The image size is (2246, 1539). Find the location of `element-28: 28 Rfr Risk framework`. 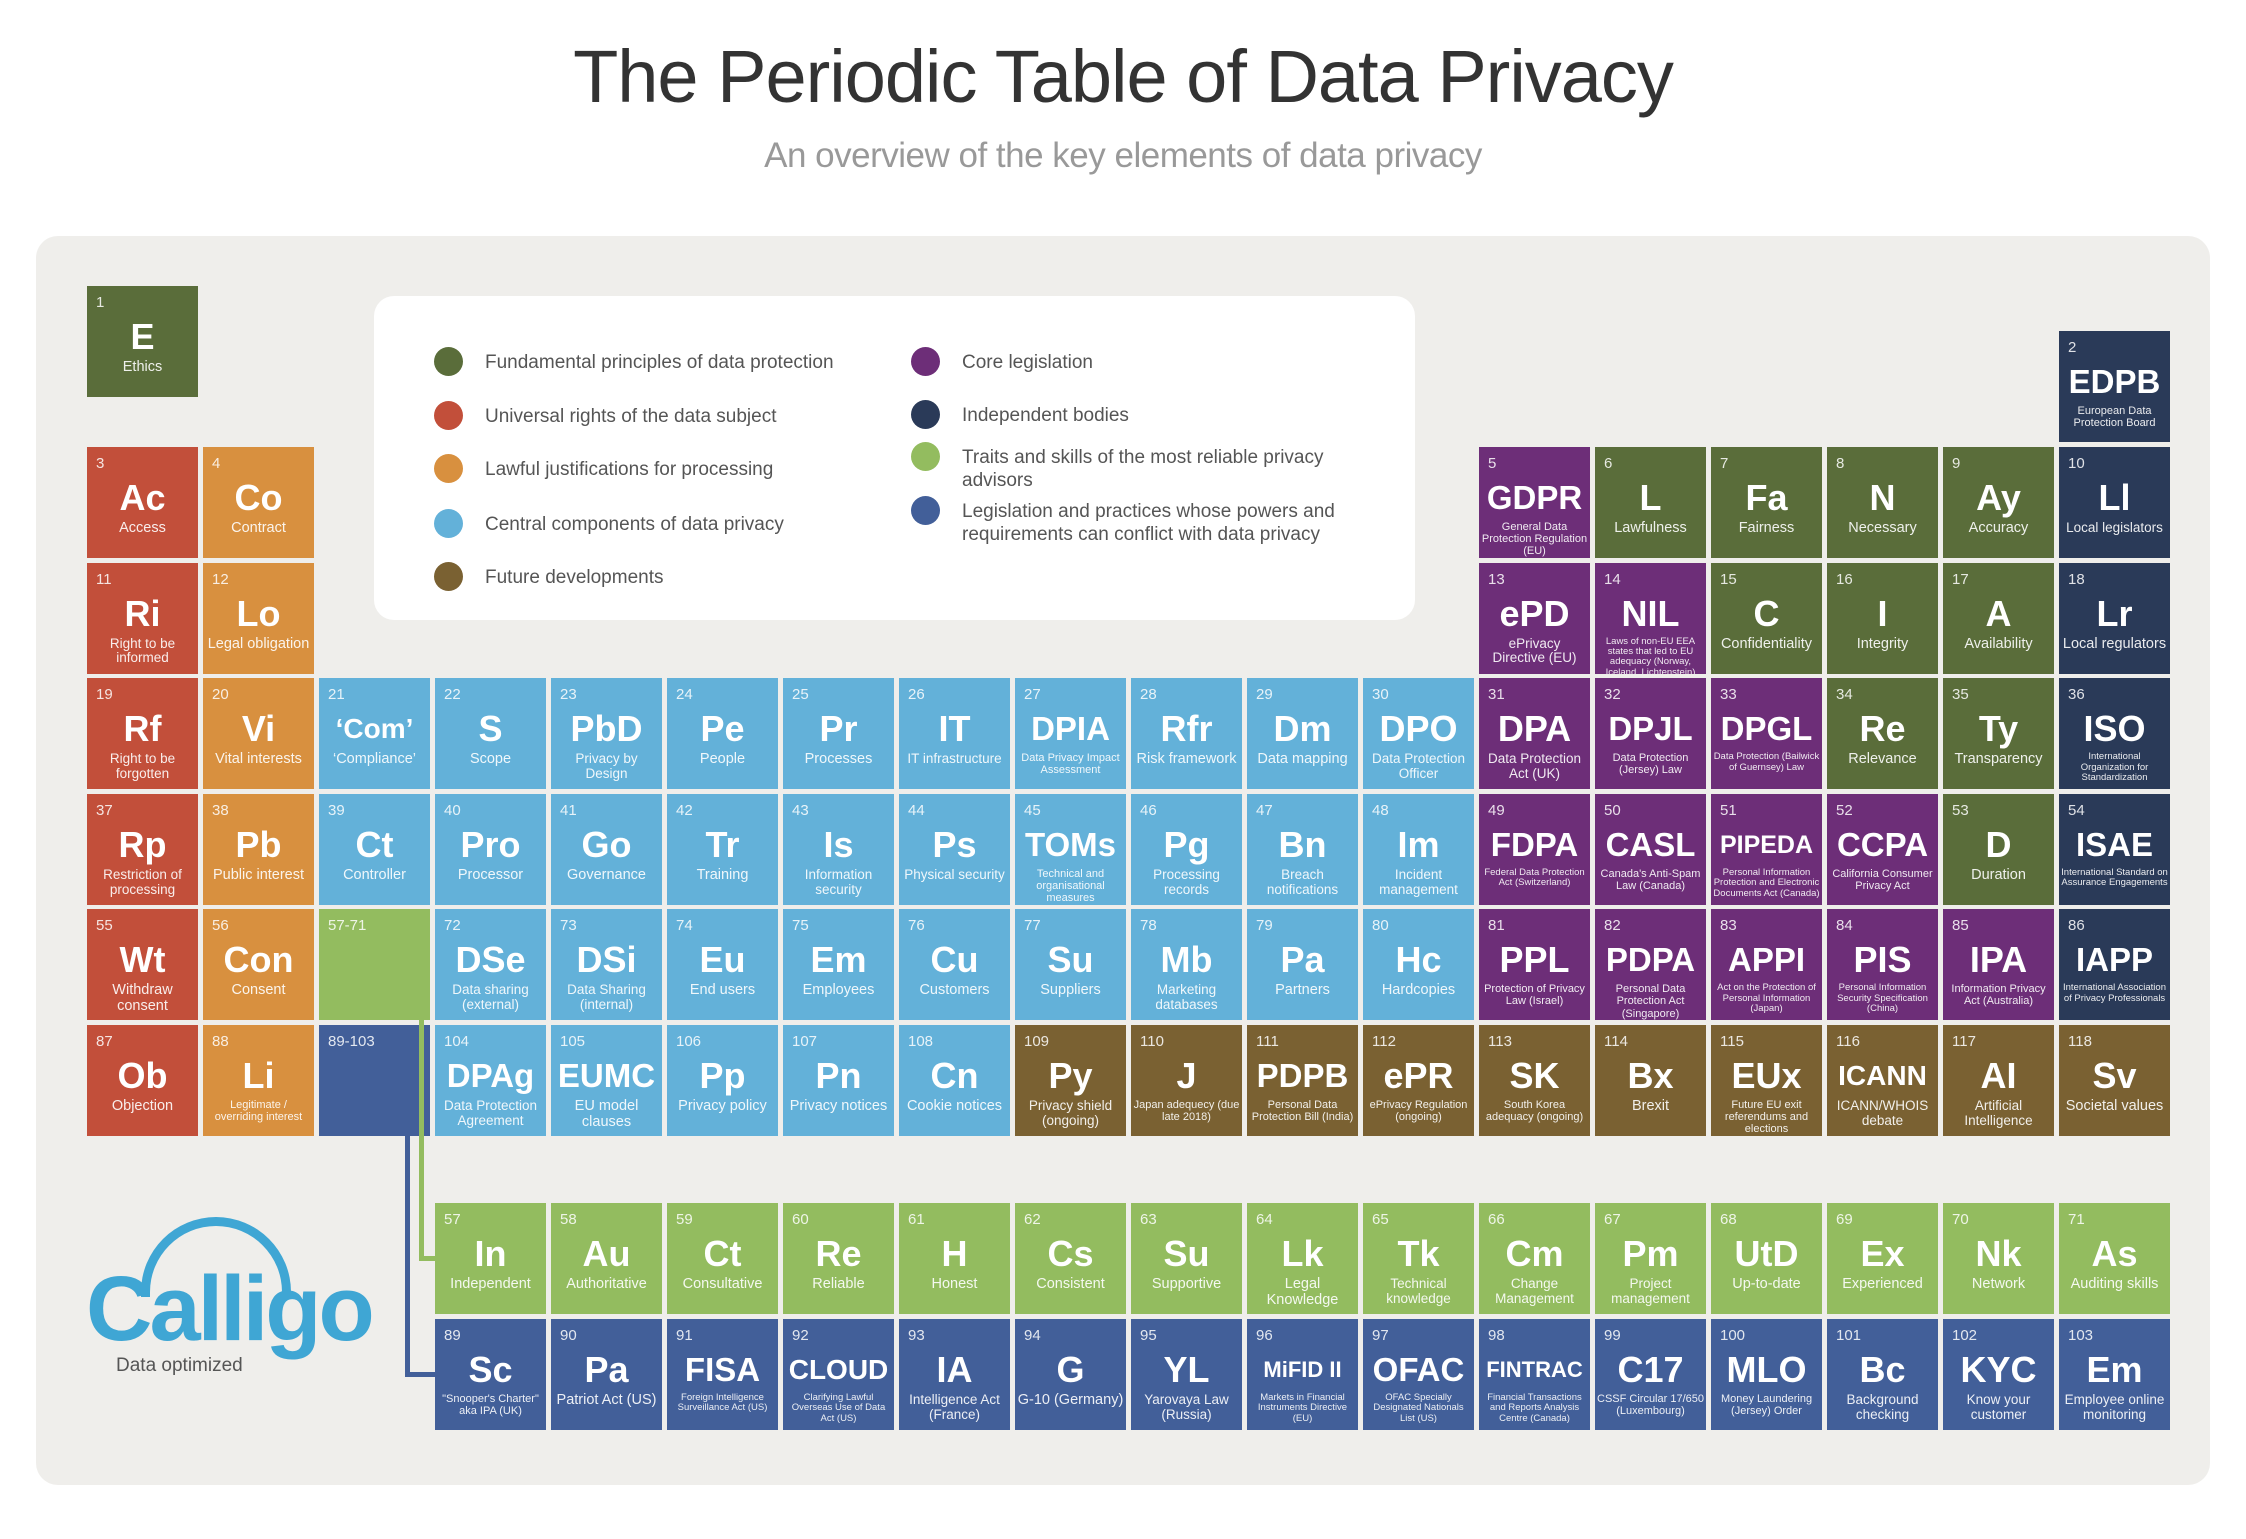

element-28: 28 Rfr Risk framework is located at coordinates (1186, 734).